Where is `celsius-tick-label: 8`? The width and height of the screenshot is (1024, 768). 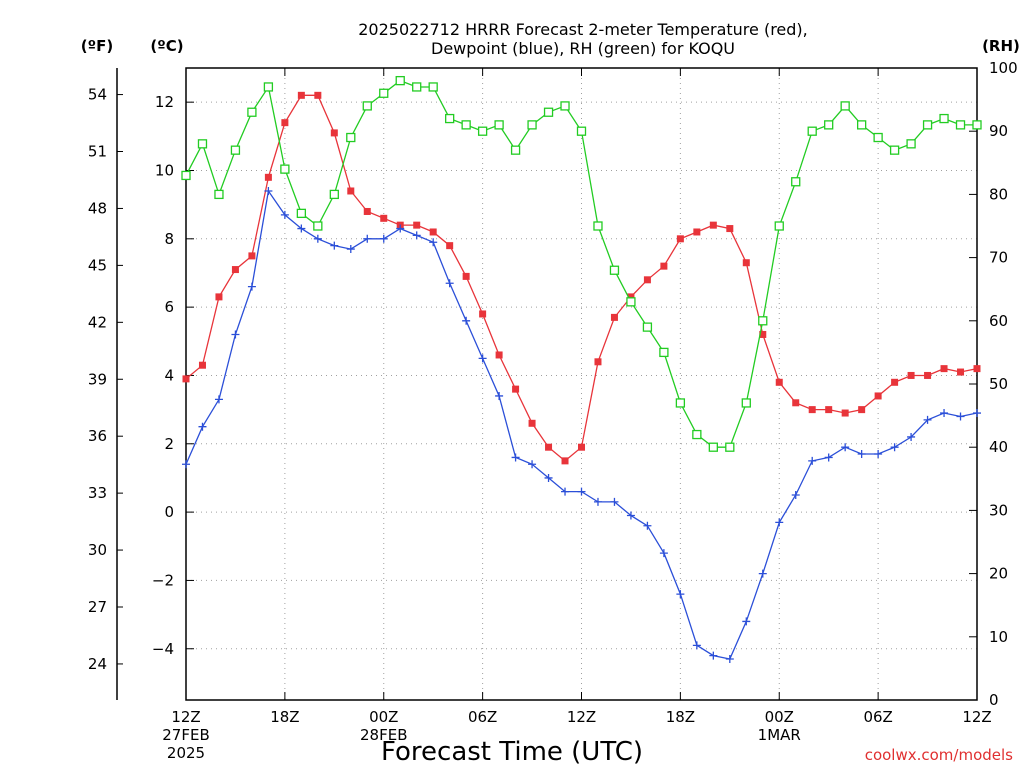 celsius-tick-label: 8 is located at coordinates (169, 239).